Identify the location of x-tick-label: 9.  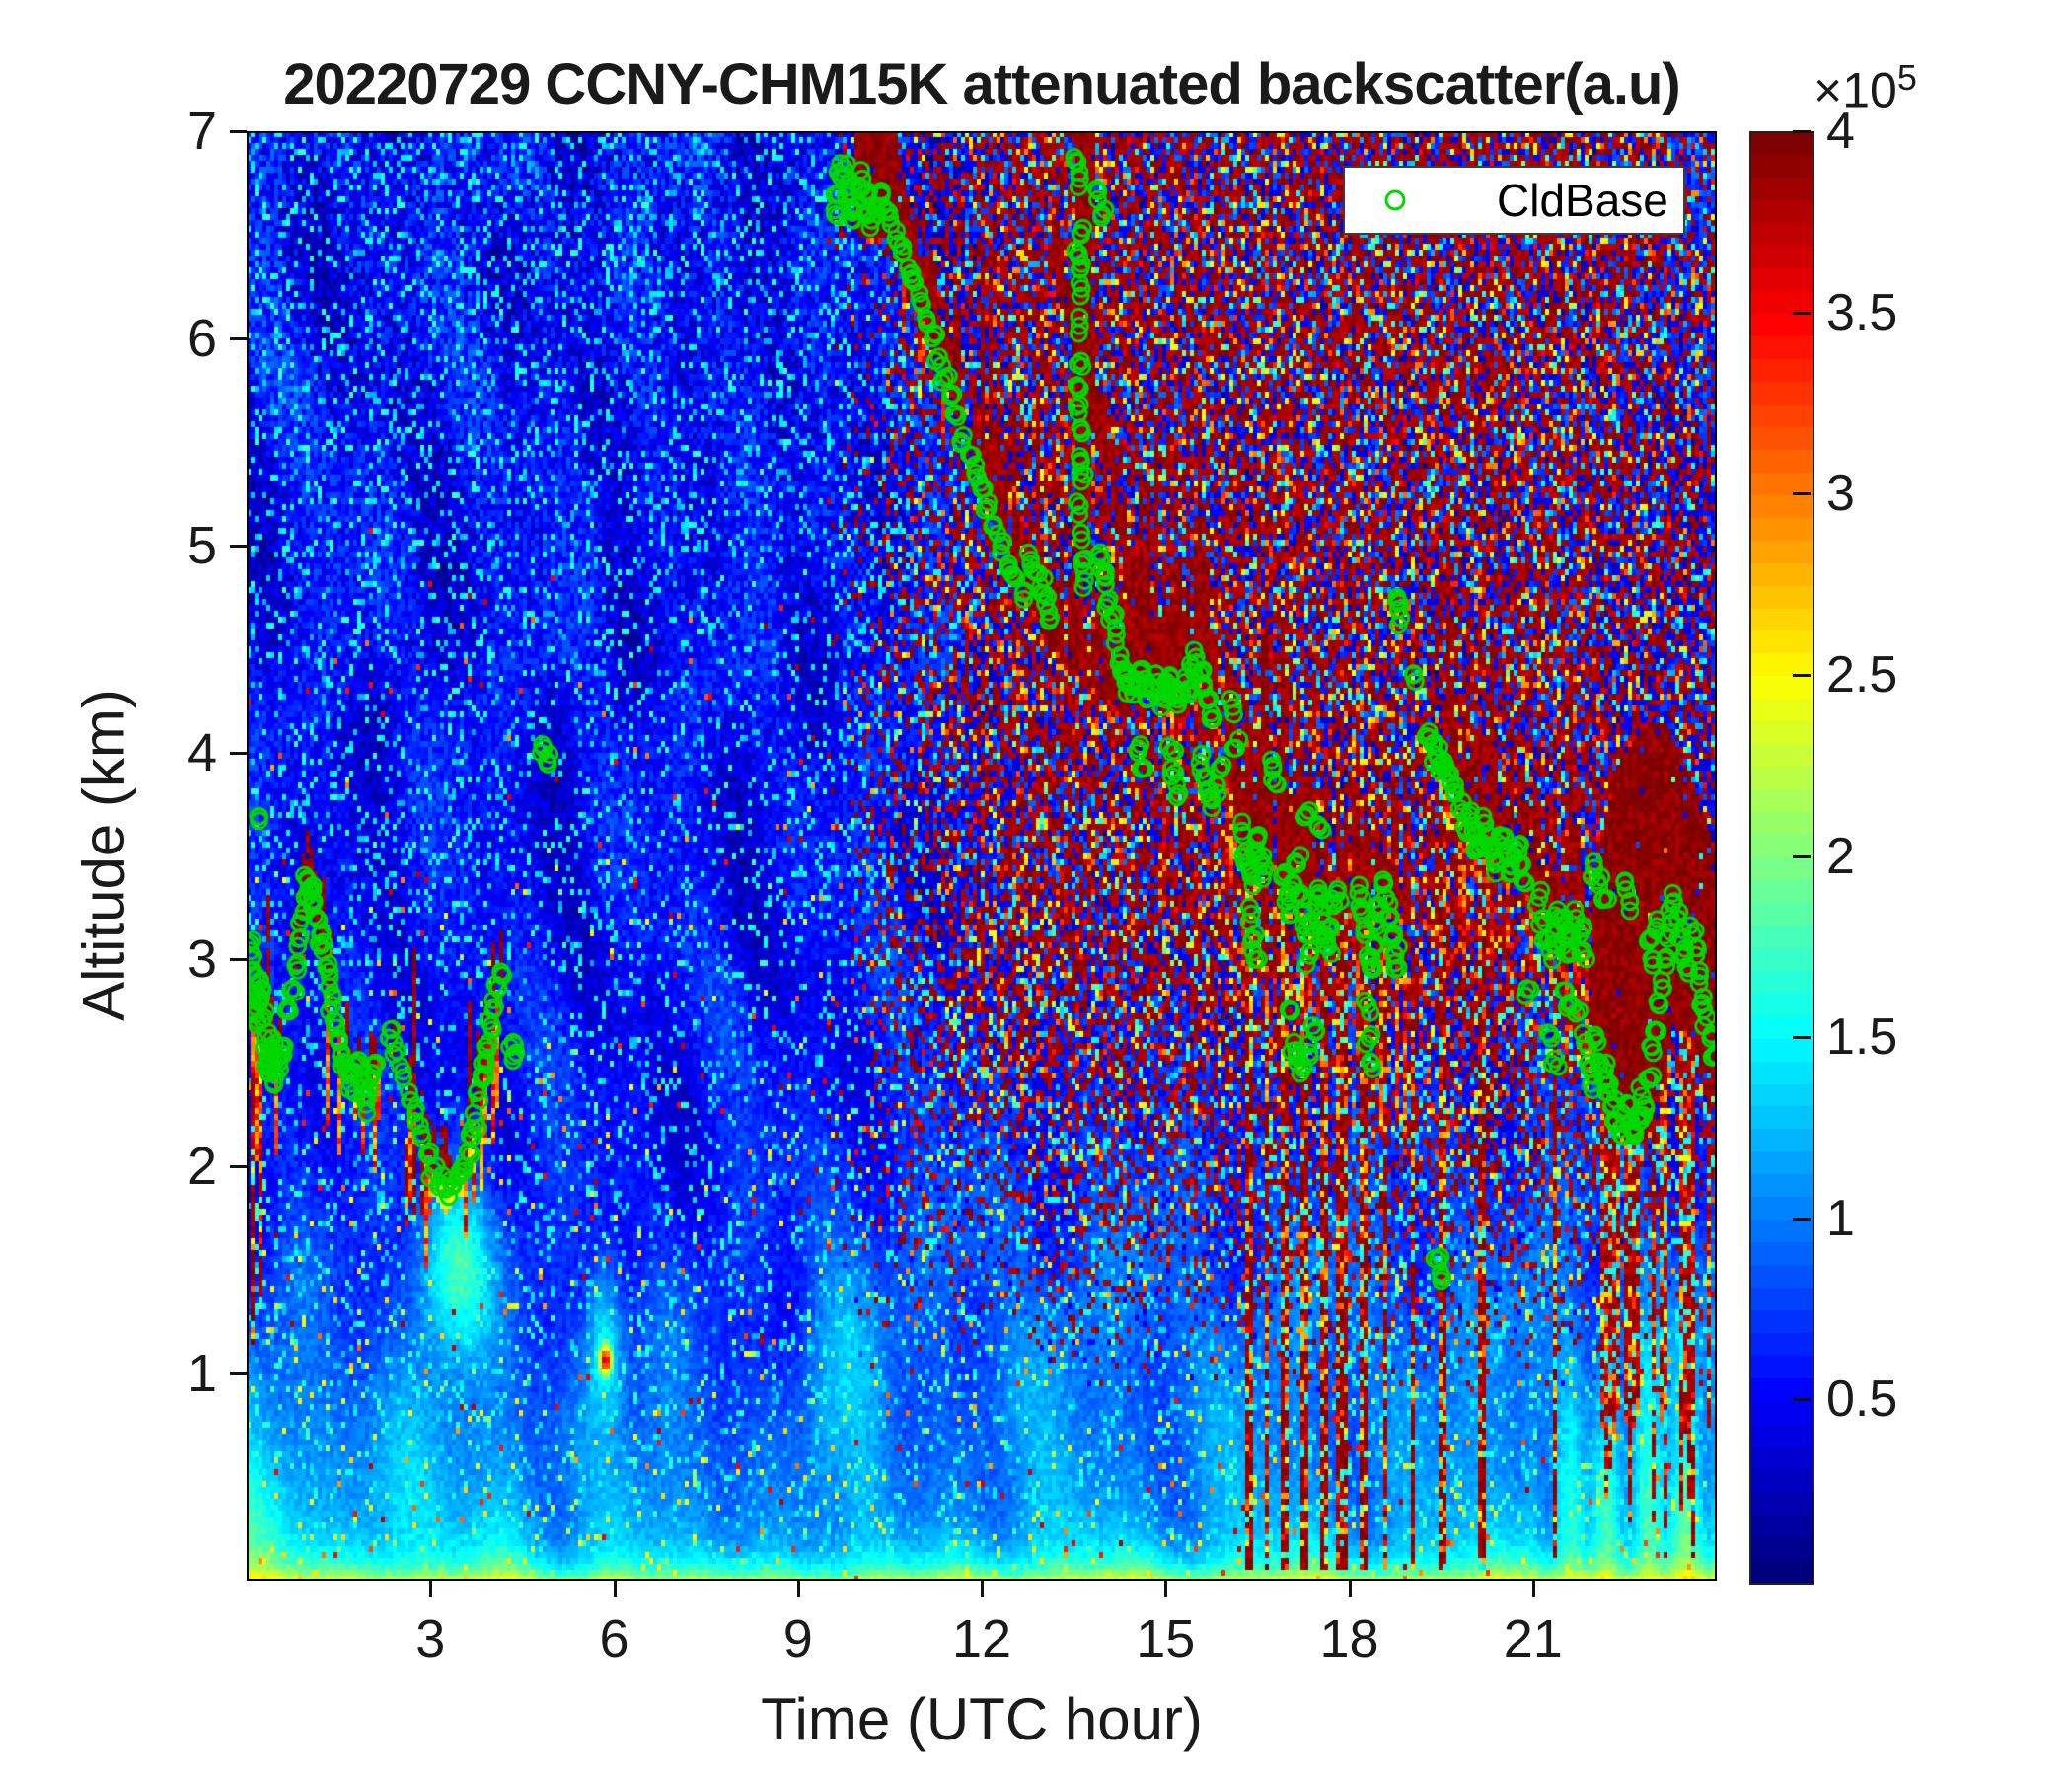
(798, 1639).